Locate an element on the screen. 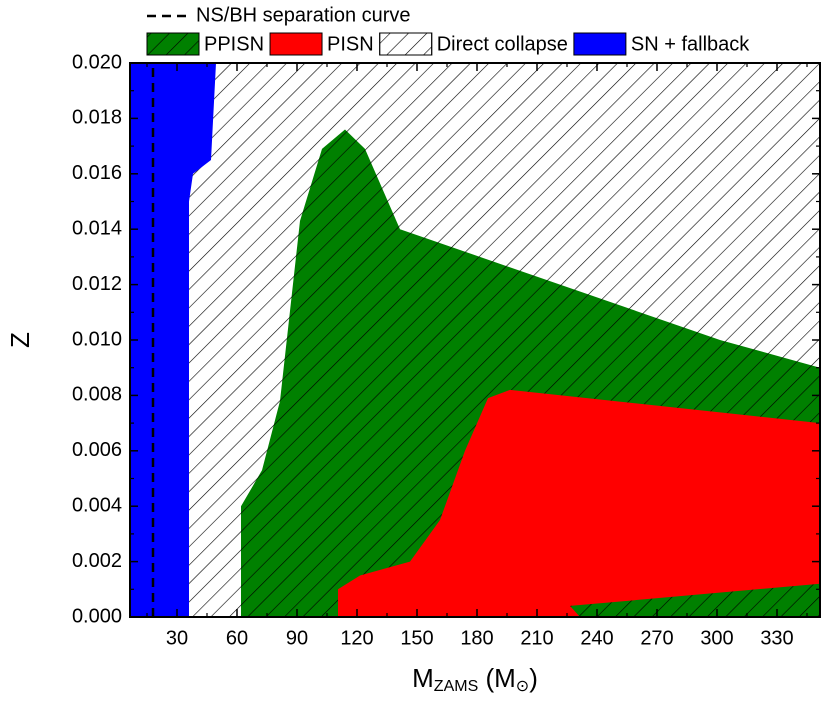  y-tick-label: 0.004 is located at coordinates (97, 505).